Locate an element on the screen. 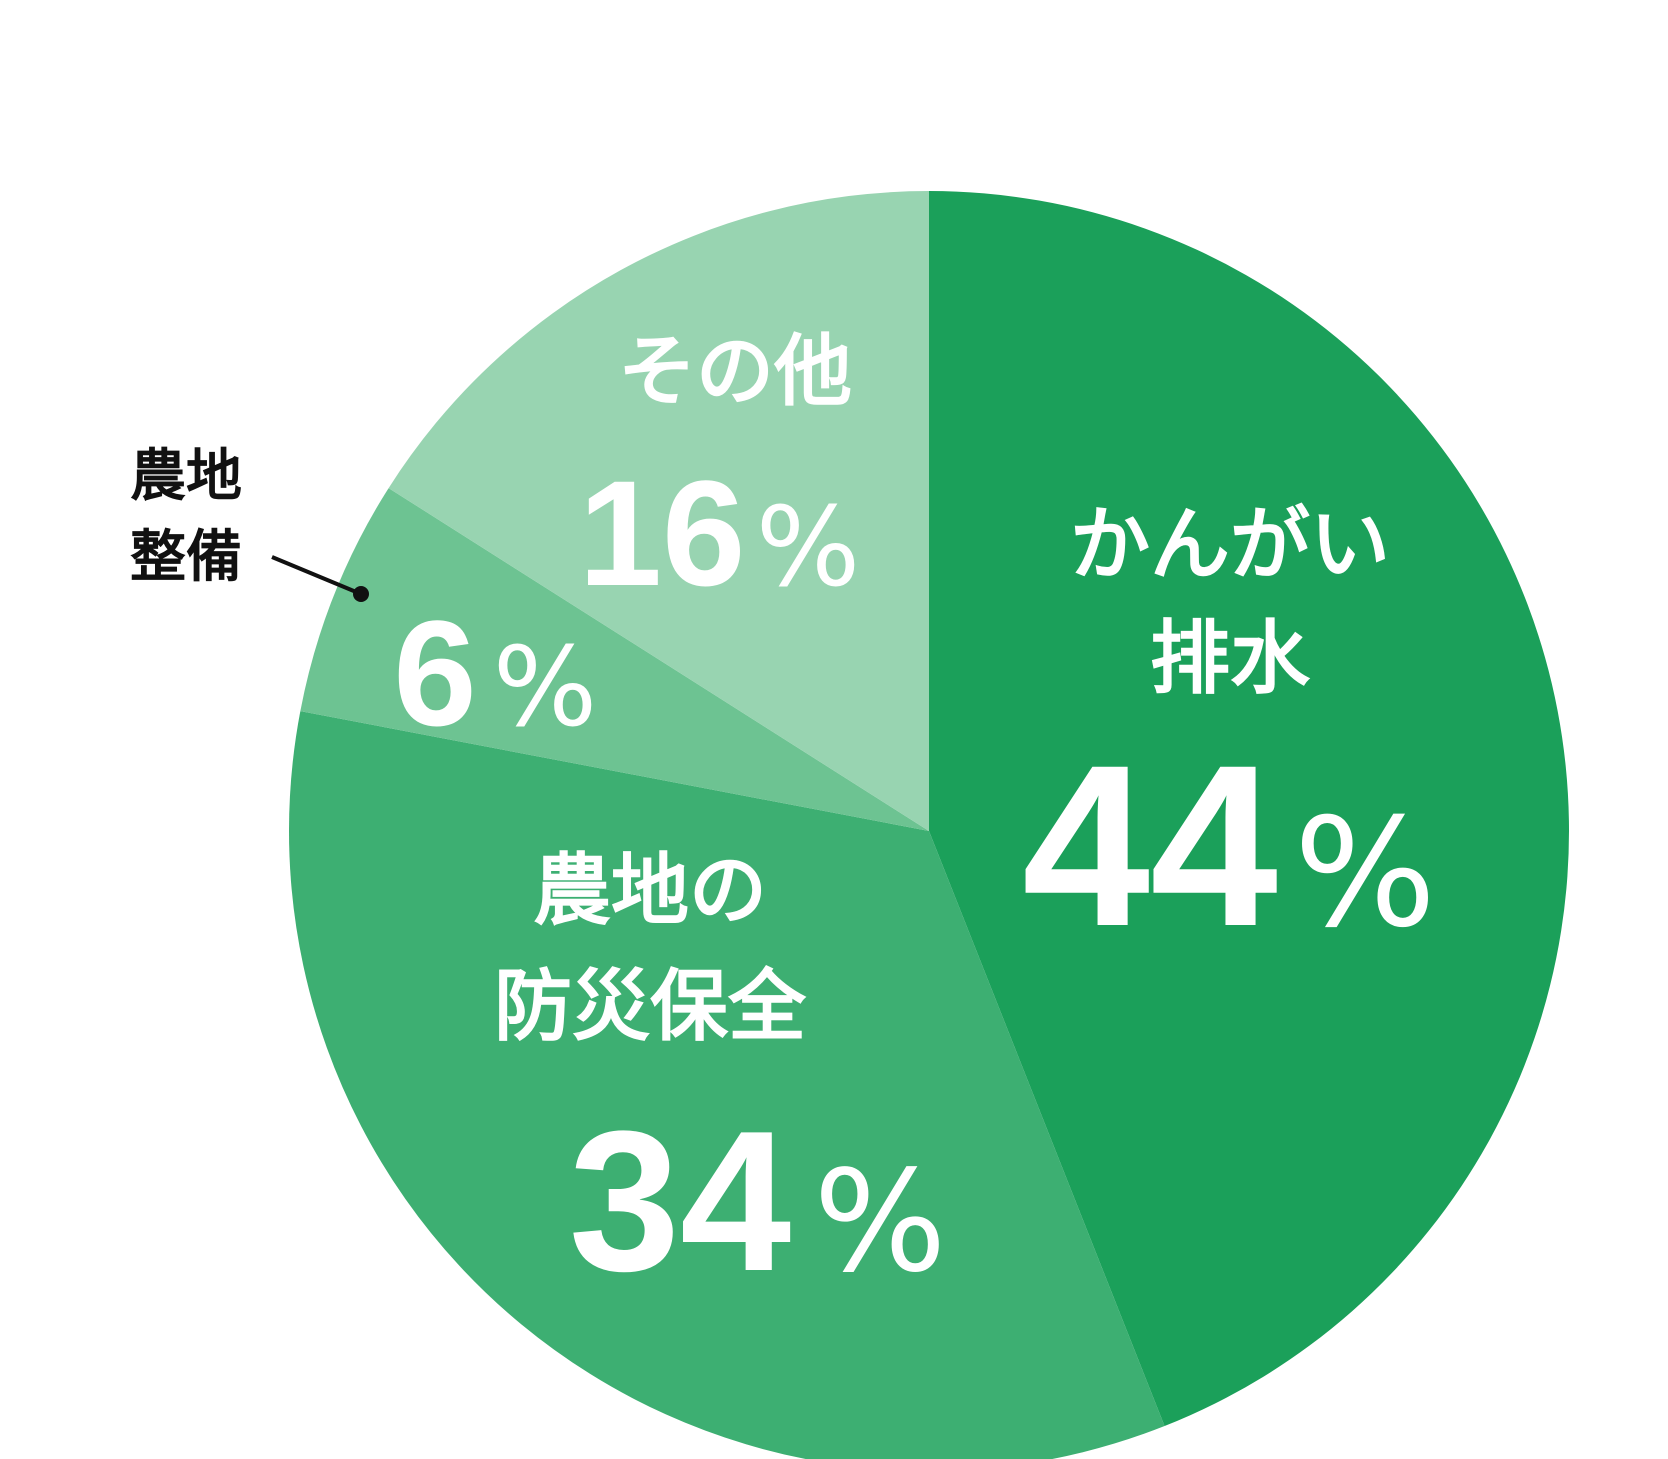 The width and height of the screenshot is (1668, 1459). slice-label-farmland-maintenance: 農地 整備 6 % is located at coordinates (363, 600).